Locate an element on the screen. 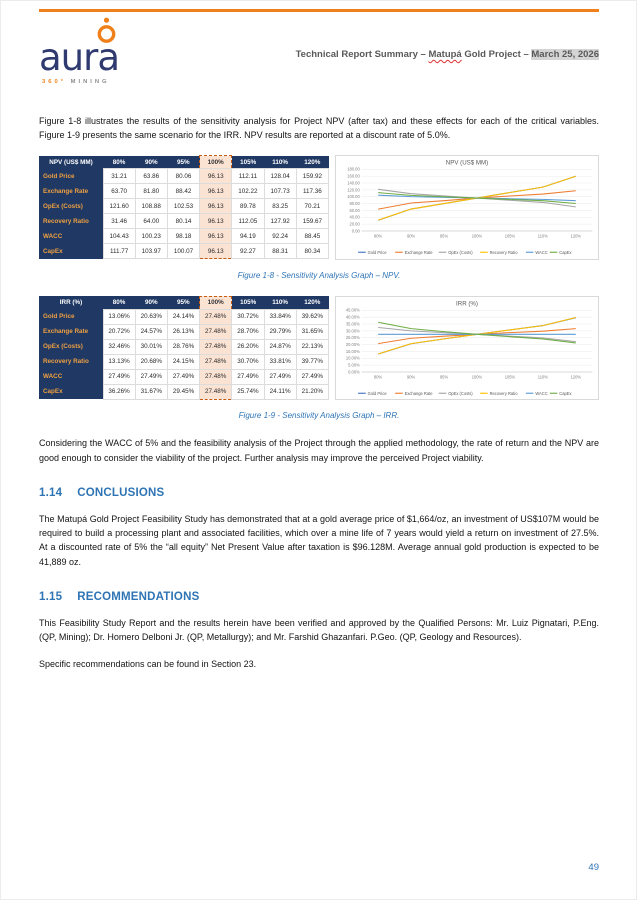 Image resolution: width=637 pixels, height=900 pixels. y-axis-label: 5.00% is located at coordinates (354, 365).